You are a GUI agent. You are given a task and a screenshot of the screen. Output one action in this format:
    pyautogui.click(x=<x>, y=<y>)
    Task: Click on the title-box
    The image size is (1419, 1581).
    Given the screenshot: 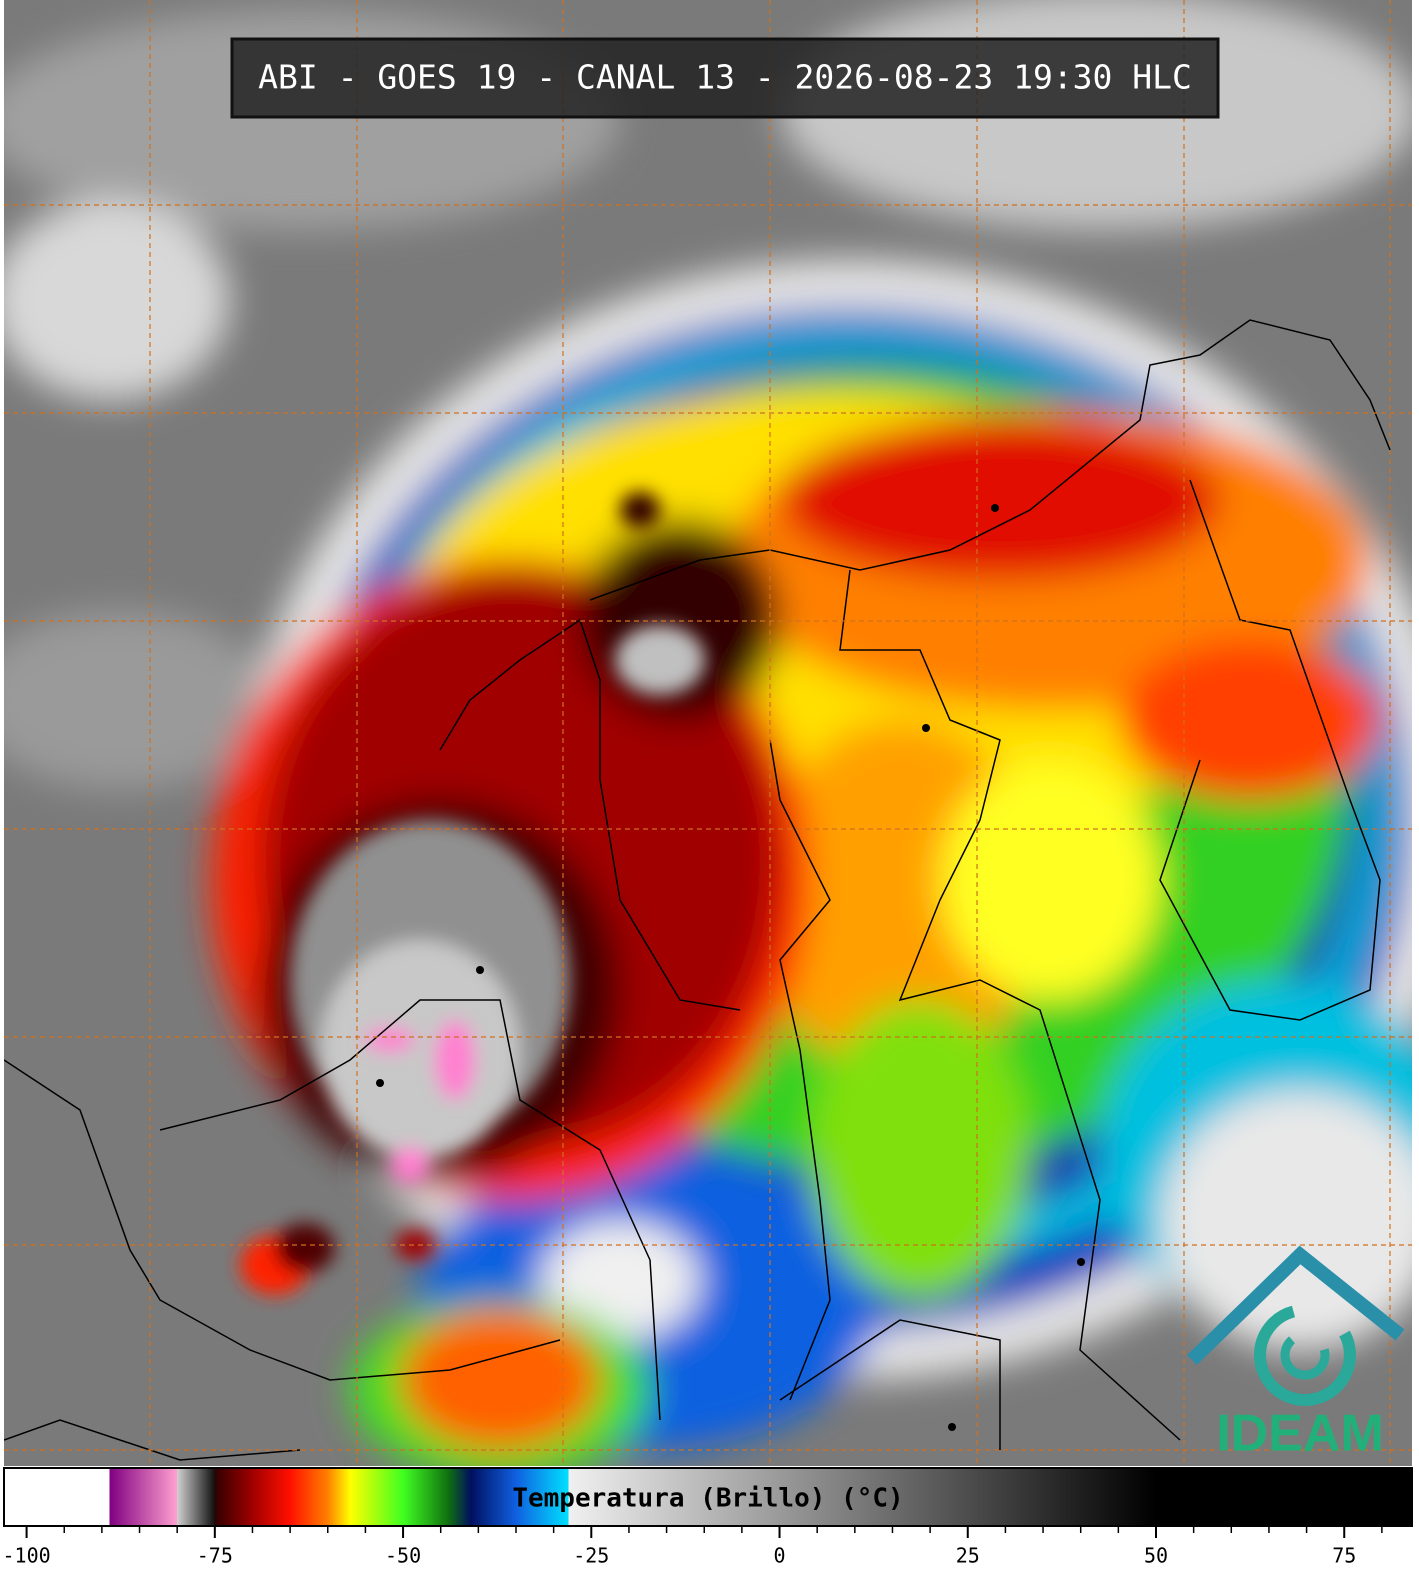 What is the action you would take?
    pyautogui.click(x=725, y=78)
    